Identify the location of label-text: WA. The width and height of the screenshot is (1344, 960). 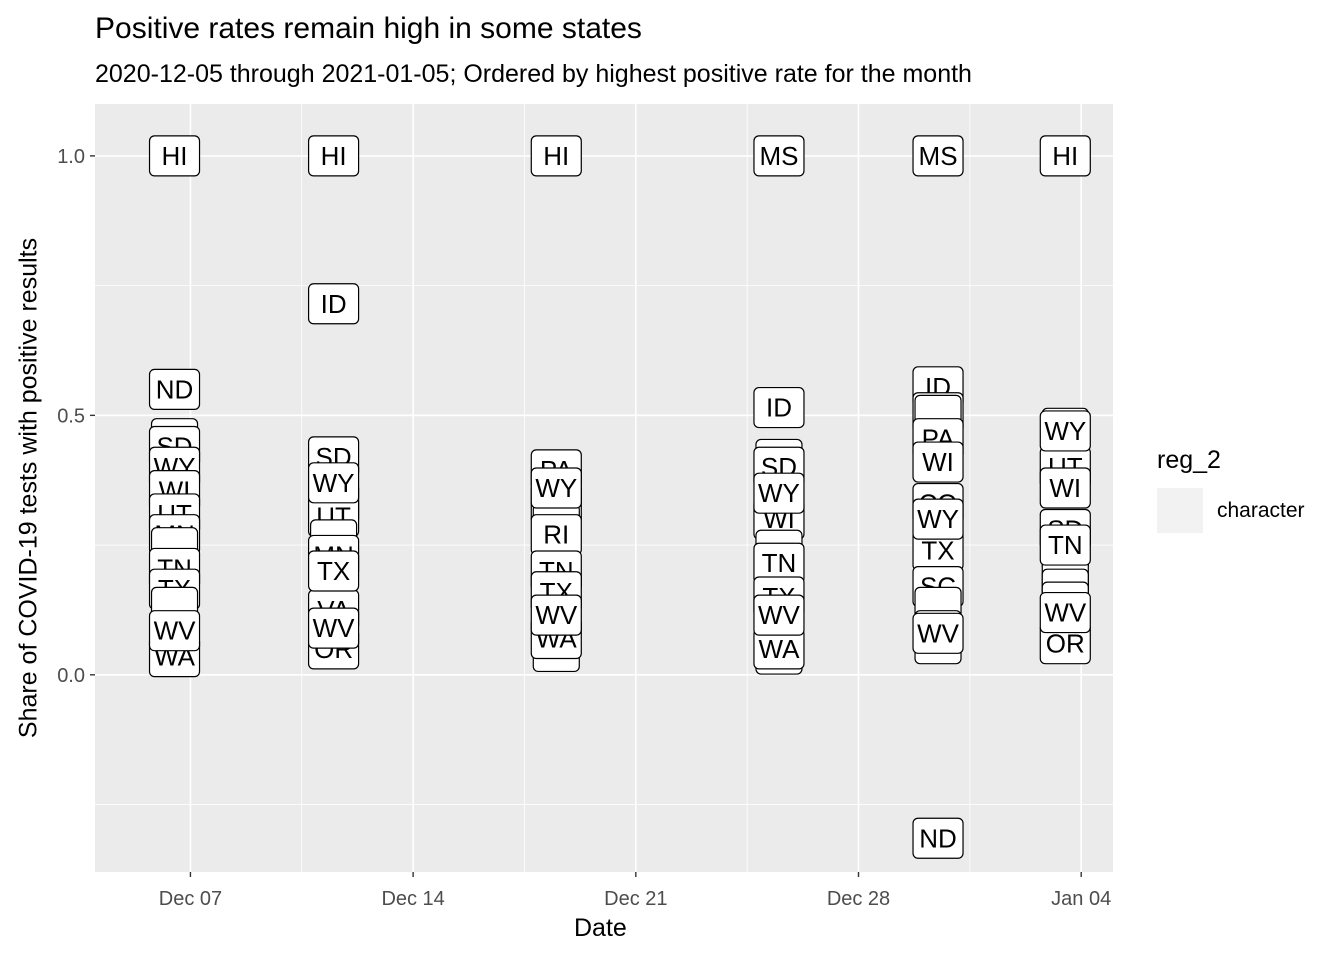
(780, 649).